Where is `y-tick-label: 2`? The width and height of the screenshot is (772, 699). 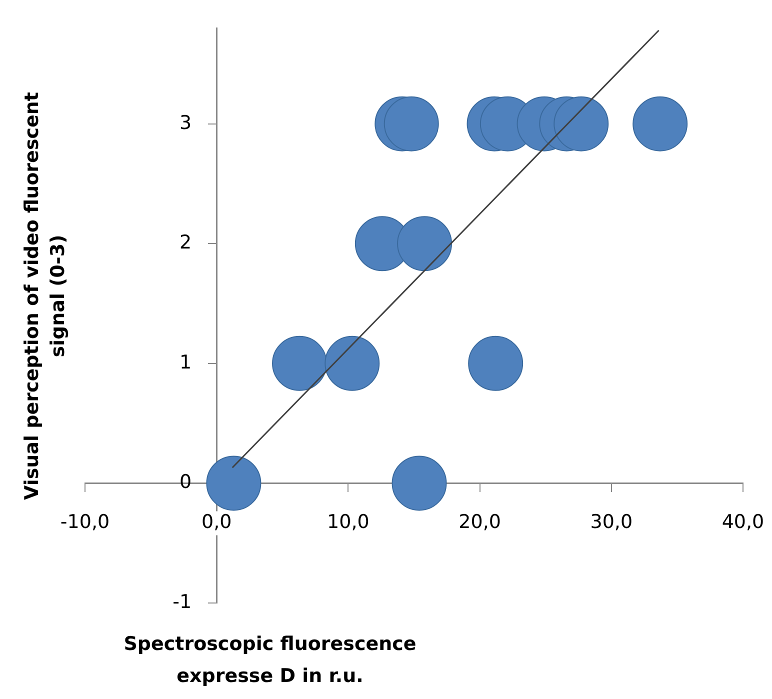 y-tick-label: 2 is located at coordinates (186, 243).